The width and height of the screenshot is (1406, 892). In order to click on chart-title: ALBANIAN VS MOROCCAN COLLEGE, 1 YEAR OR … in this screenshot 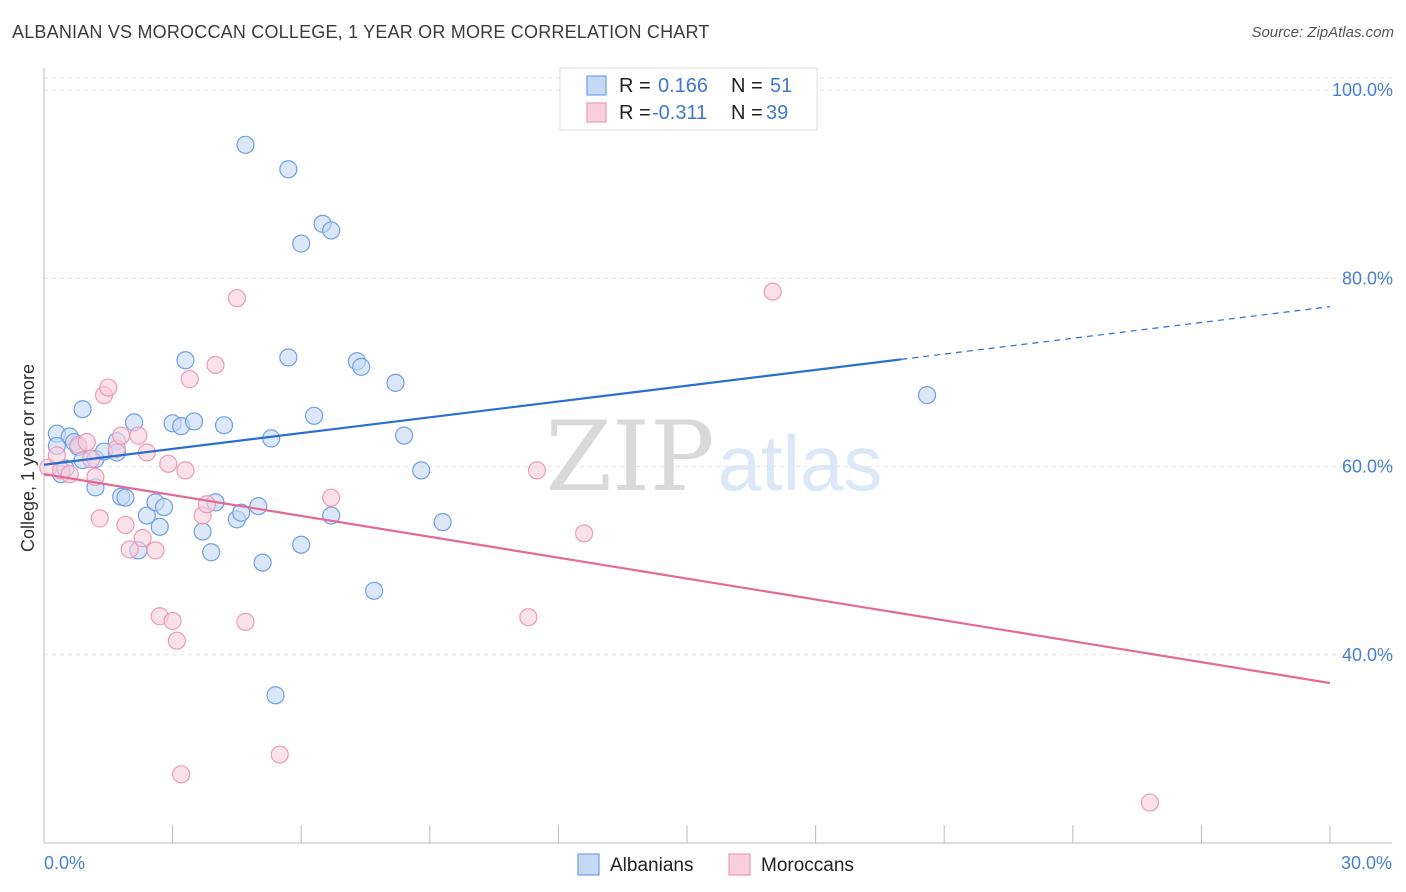, I will do `click(361, 32)`.